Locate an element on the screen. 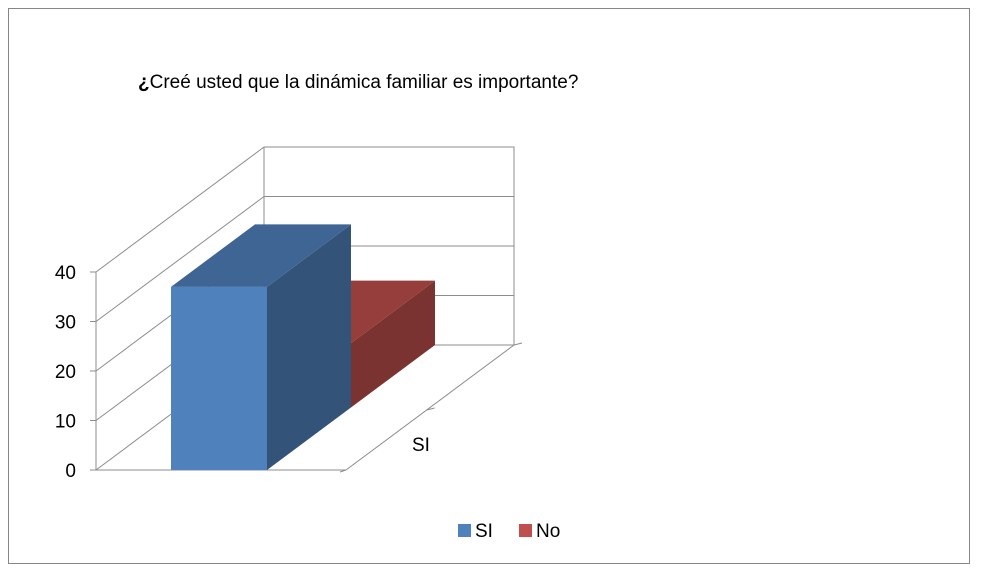  legend-label: No is located at coordinates (548, 531).